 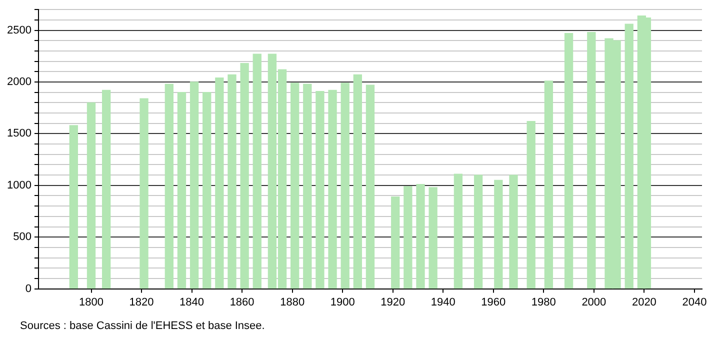 I want to click on x-tick-label: 1800, so click(x=91, y=302).